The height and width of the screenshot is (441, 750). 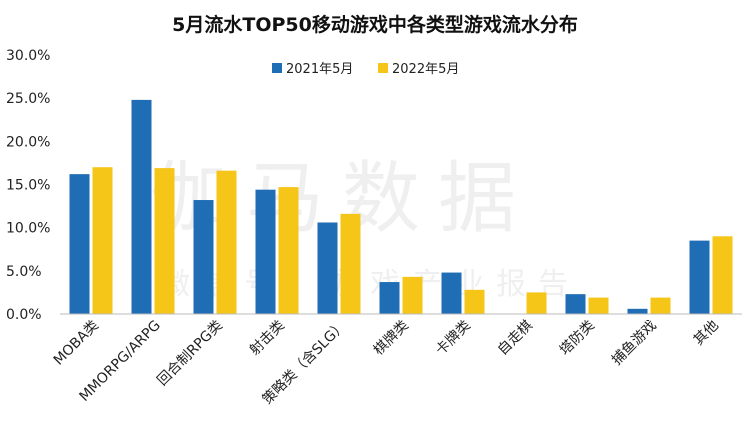 What do you see at coordinates (634, 343) in the screenshot?
I see `x-tick-label: 捕鱼游戏` at bounding box center [634, 343].